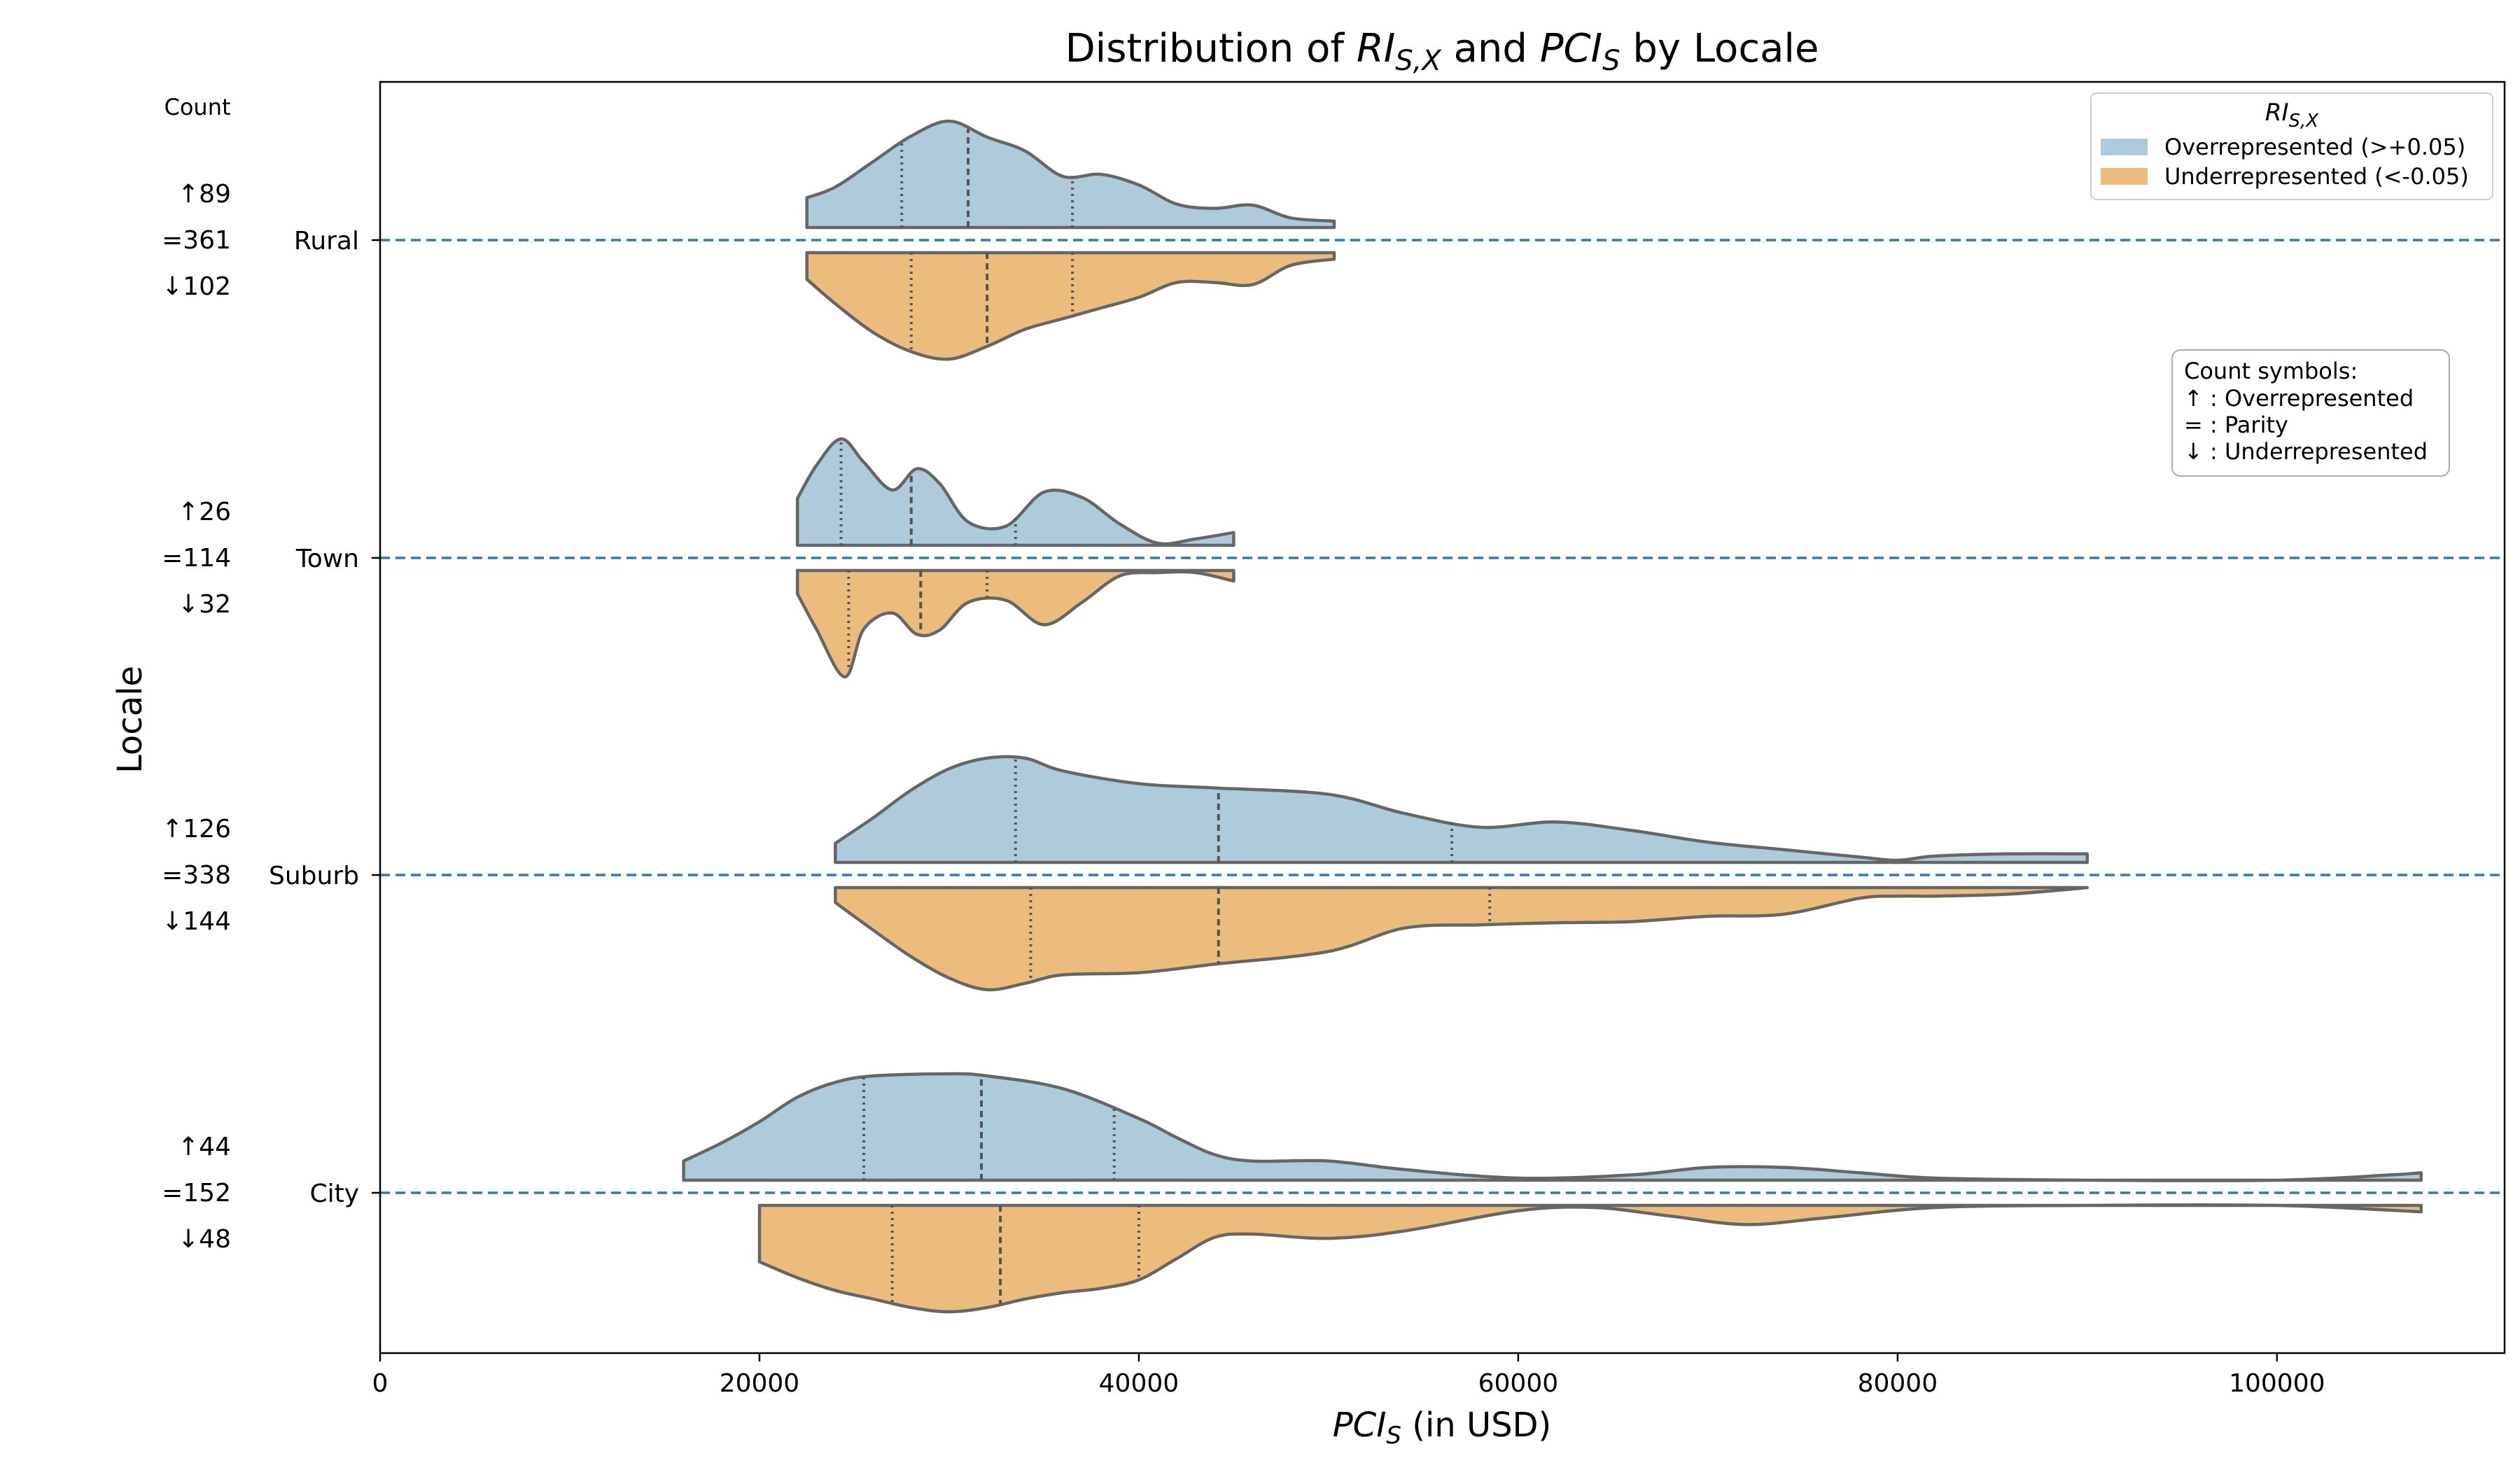  What do you see at coordinates (196, 558) in the screenshot?
I see `count-town-parity: =114` at bounding box center [196, 558].